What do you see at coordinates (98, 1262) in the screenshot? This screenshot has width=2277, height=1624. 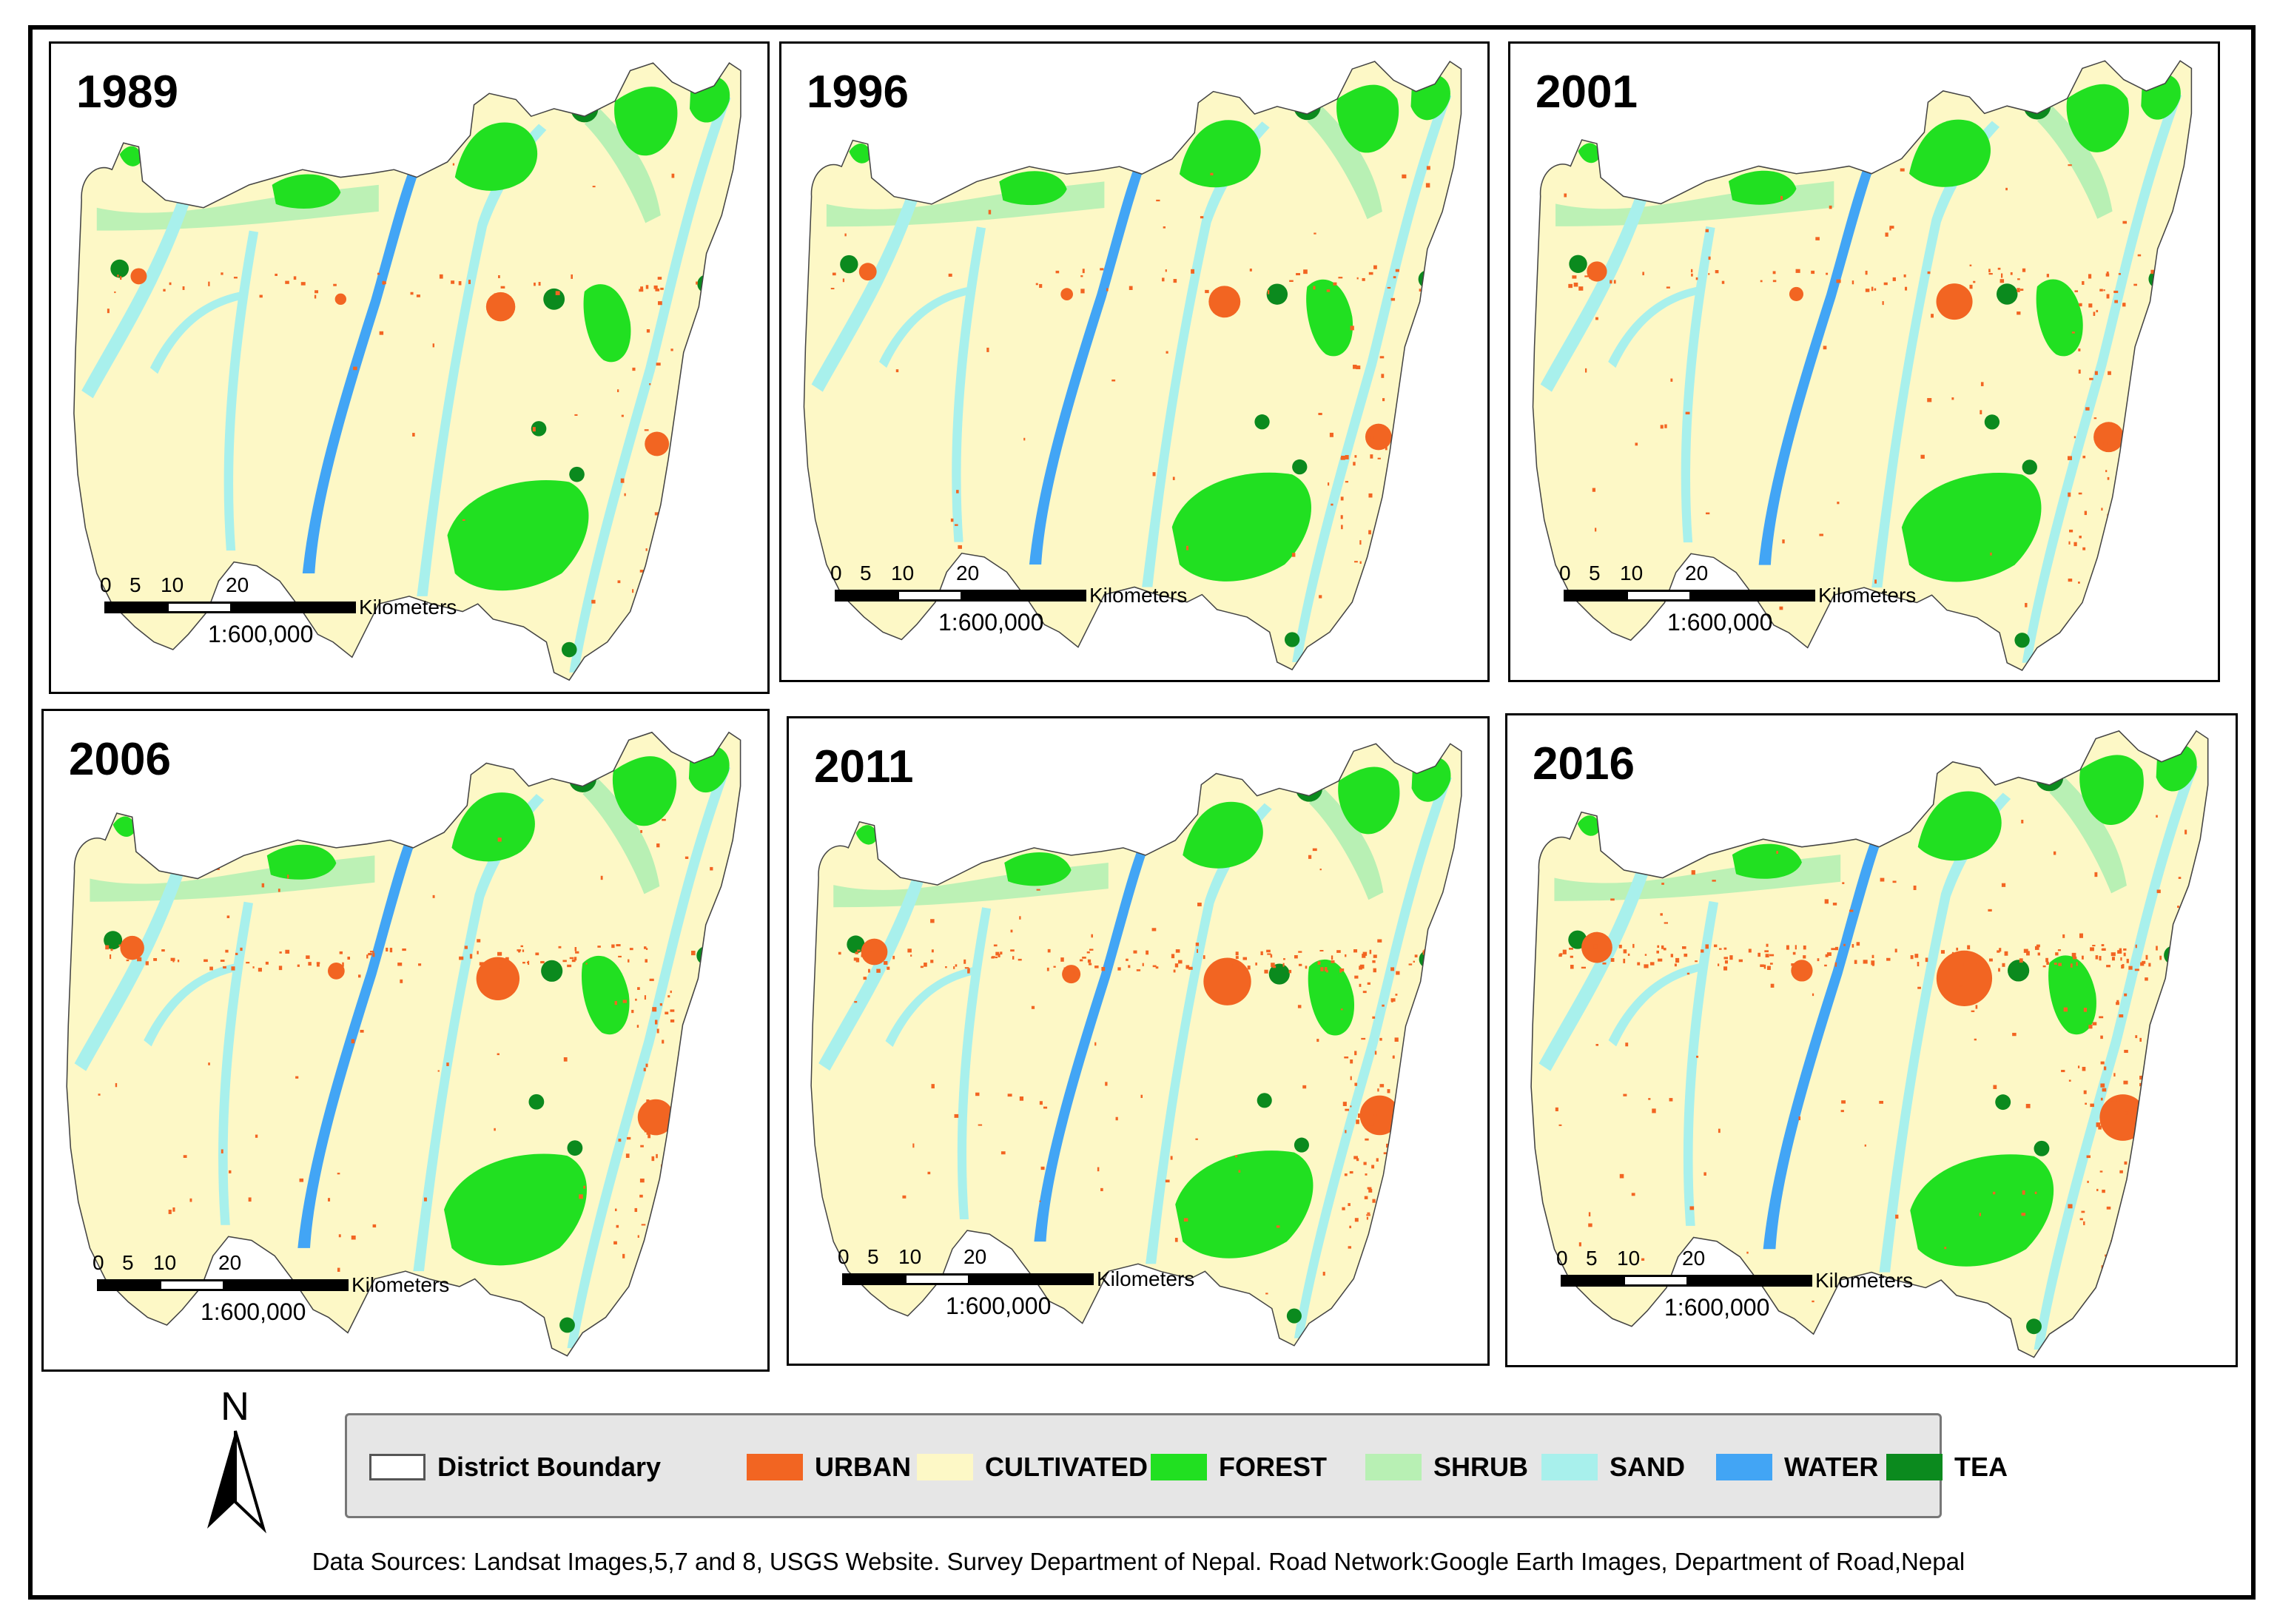 I see `scale-tick-label: 0` at bounding box center [98, 1262].